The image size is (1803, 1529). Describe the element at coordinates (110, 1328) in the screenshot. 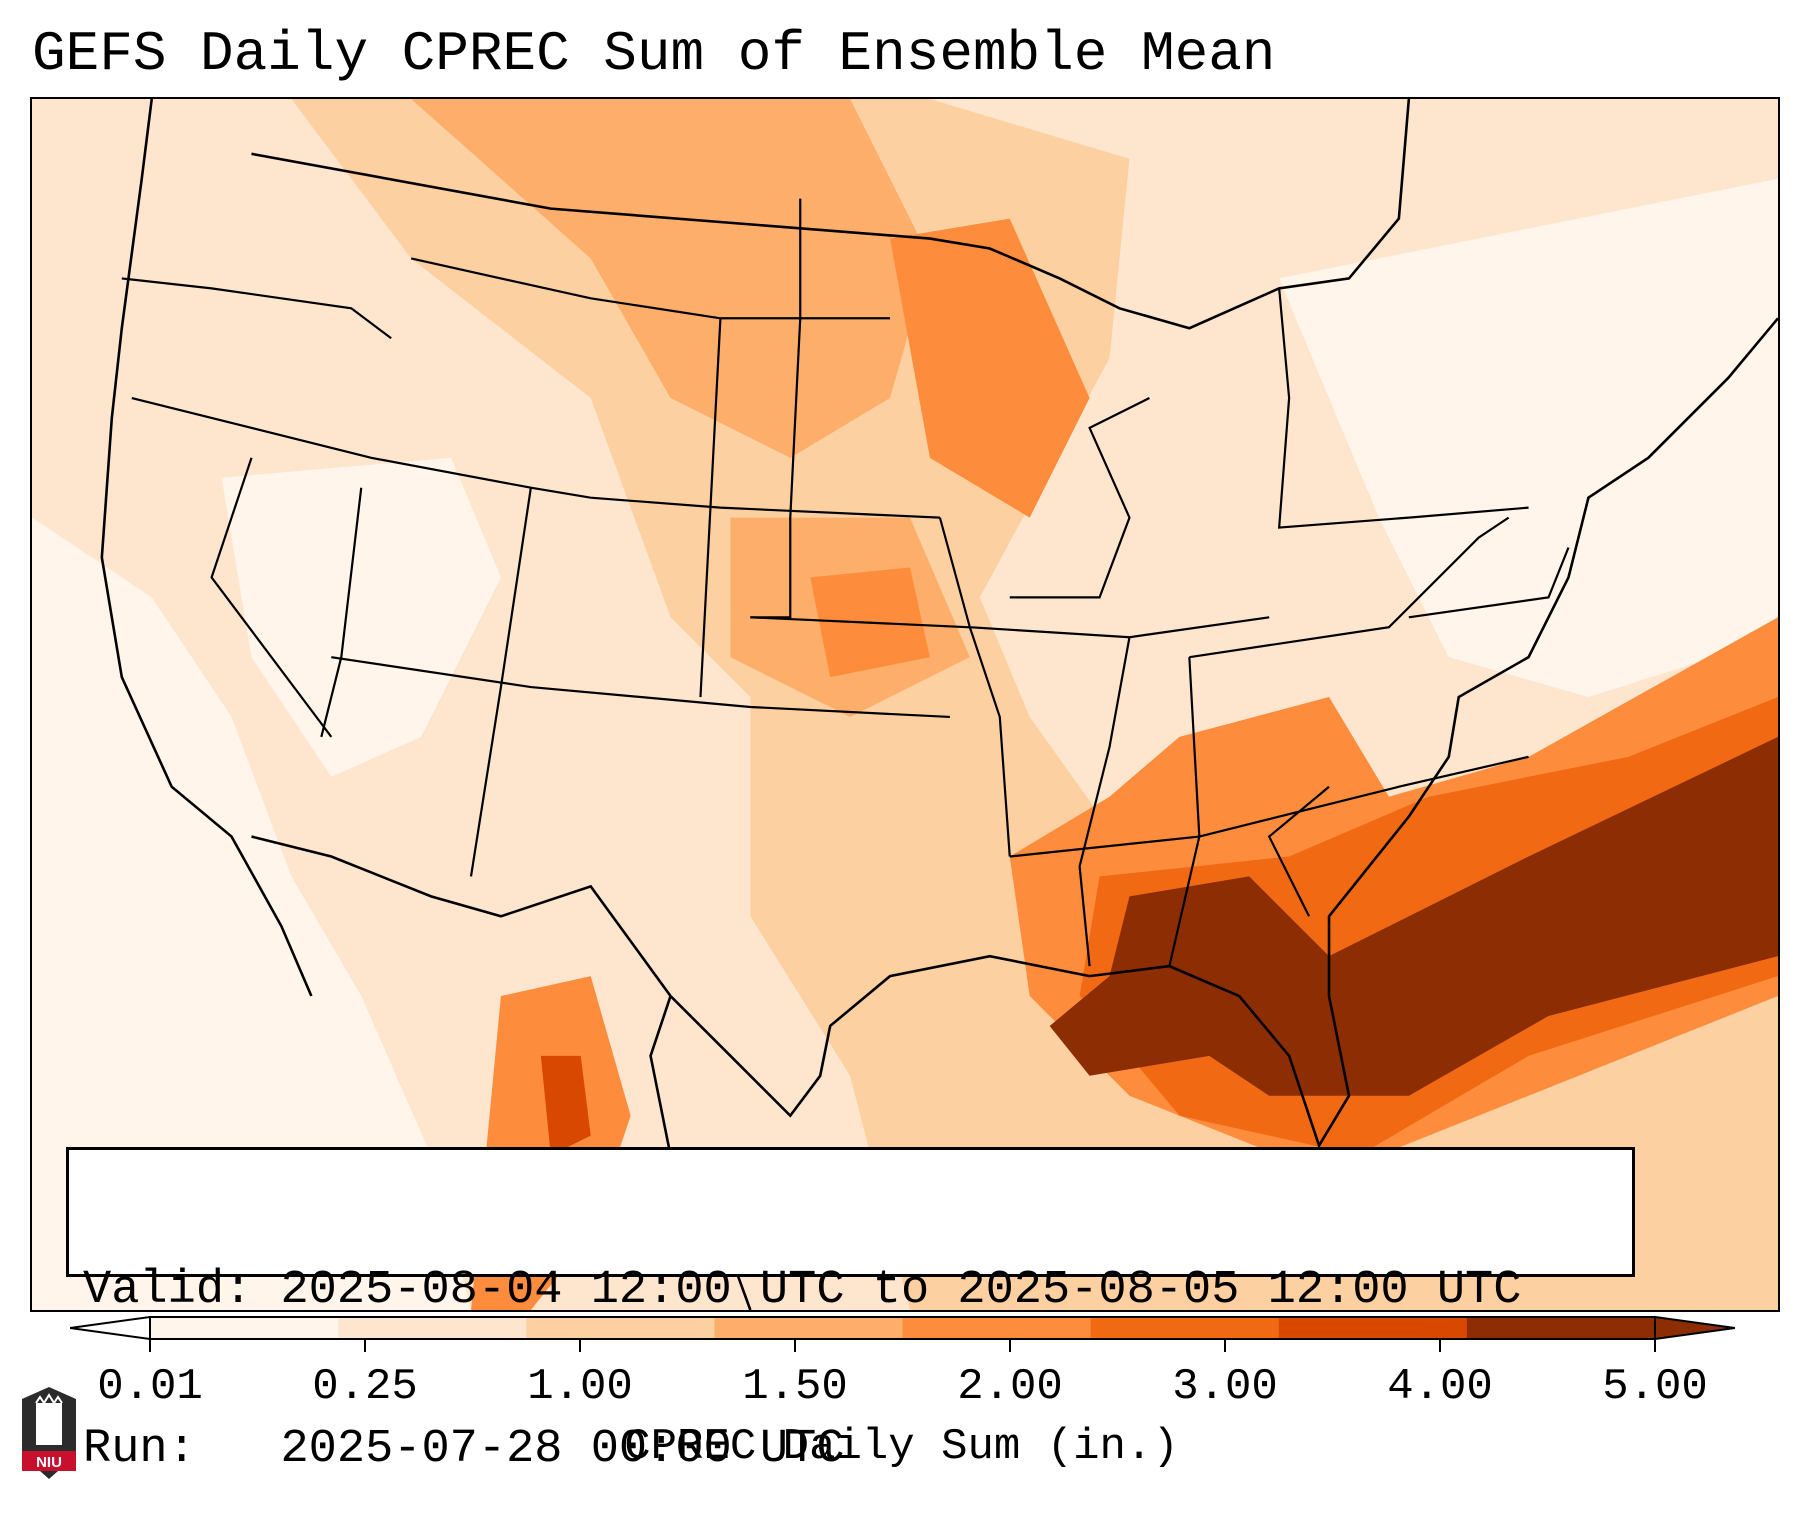

I see `colorbar-min-extend` at that location.